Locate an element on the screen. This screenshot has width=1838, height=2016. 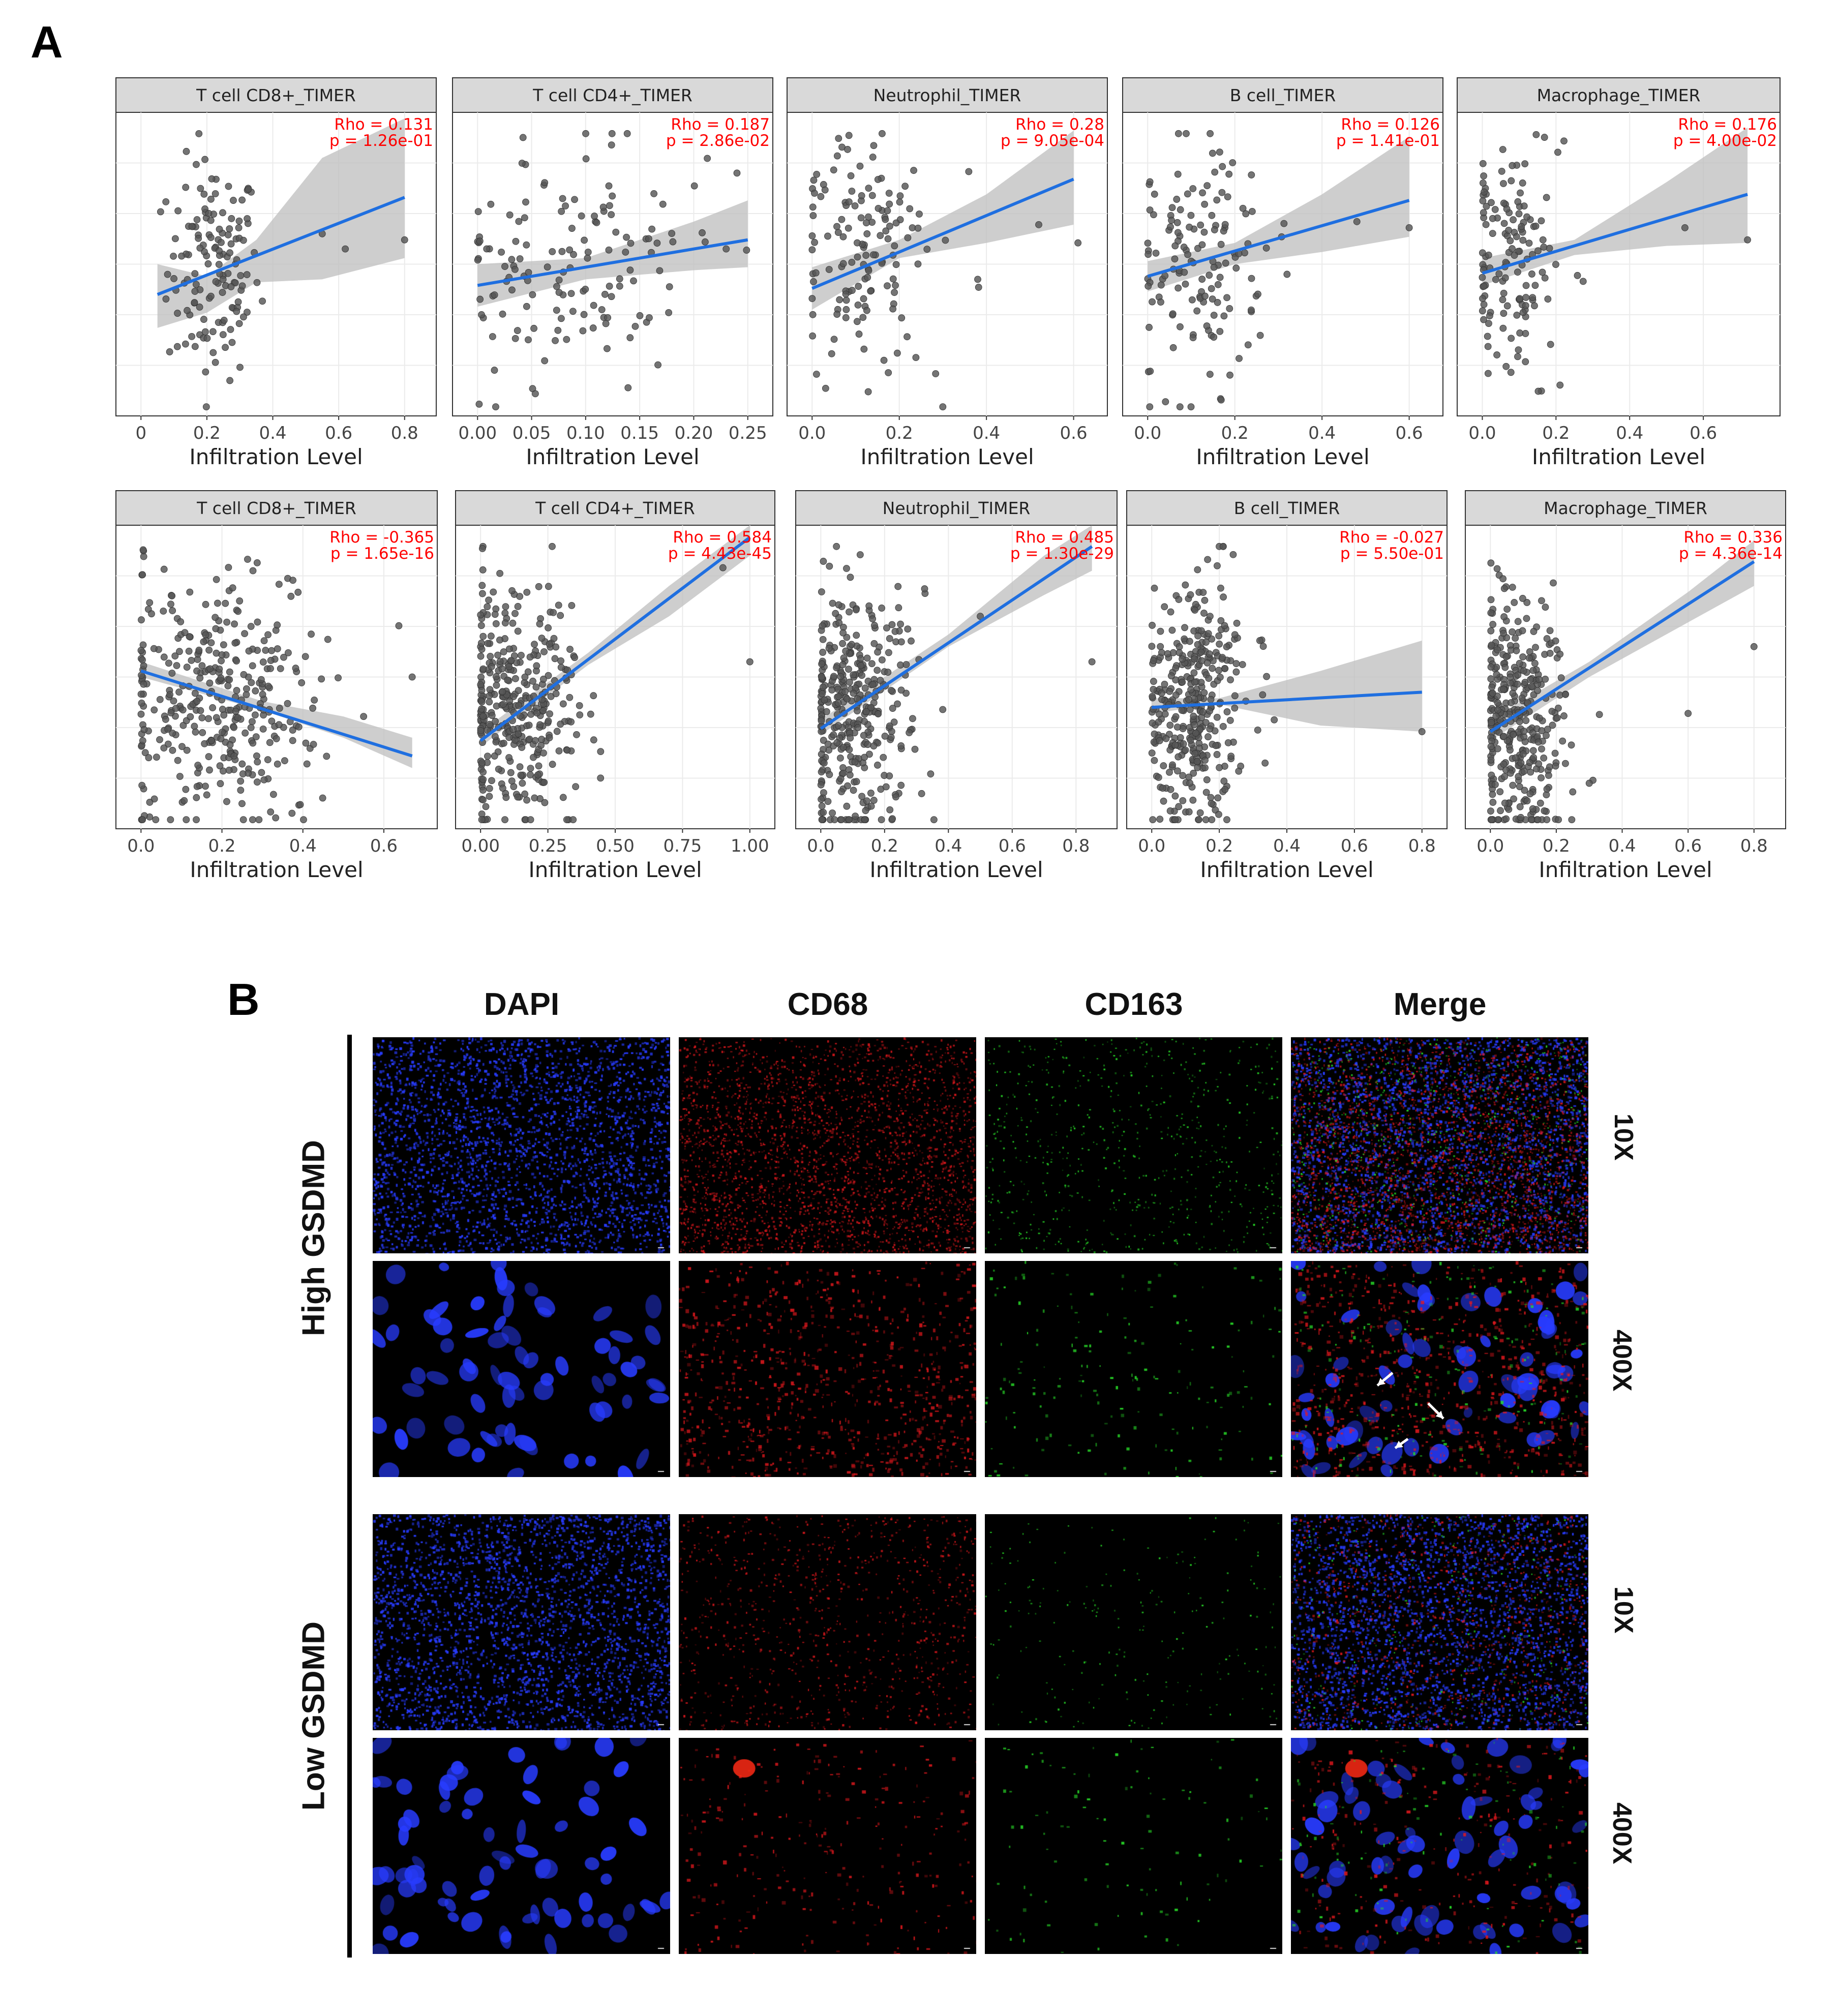
x-tick-label: 0.8 is located at coordinates (1076, 846).